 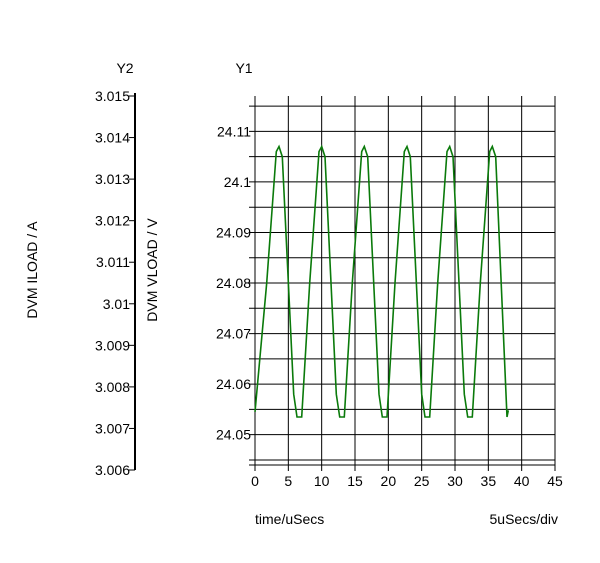 I want to click on x-tick-label: 5, so click(x=288, y=481).